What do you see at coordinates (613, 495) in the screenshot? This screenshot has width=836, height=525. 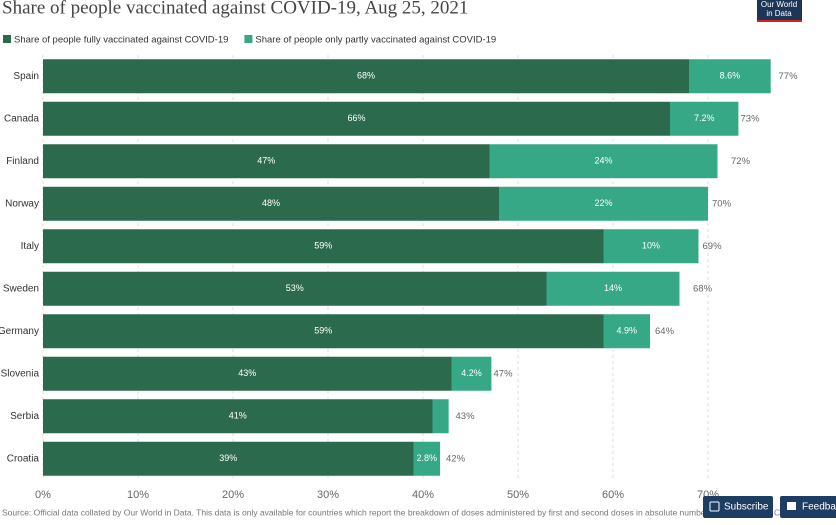 I see `x-tick-label: 60%` at bounding box center [613, 495].